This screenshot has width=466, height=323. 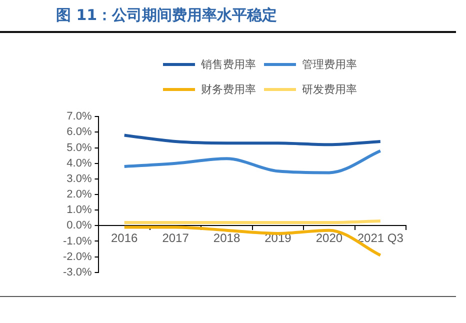 What do you see at coordinates (228, 89) in the screenshot?
I see `legend-label: 财务费用率` at bounding box center [228, 89].